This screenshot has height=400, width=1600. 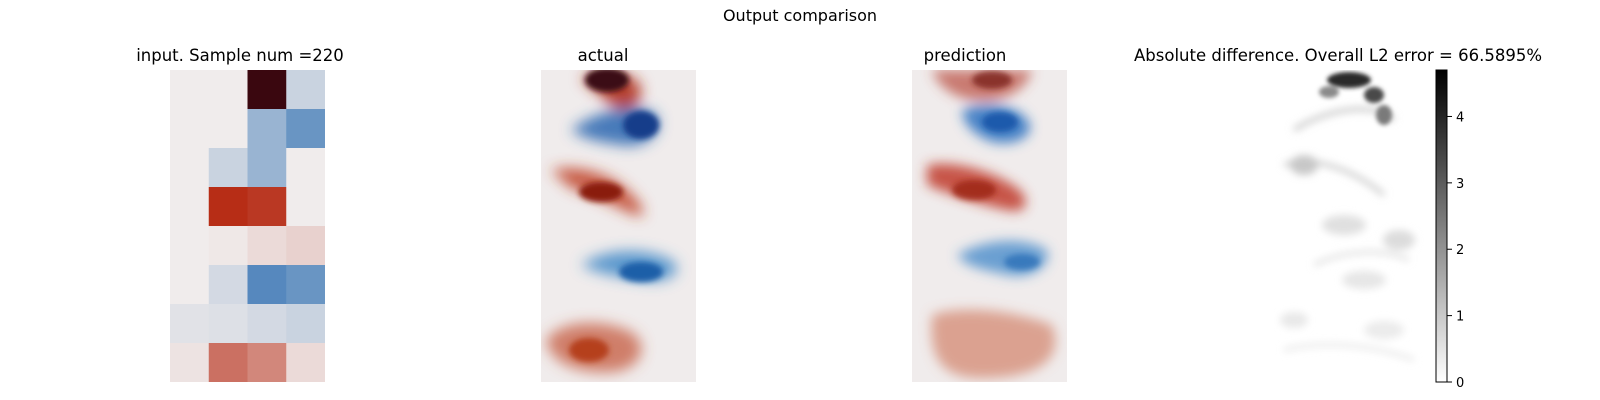 I want to click on colorbar-tick-label: 1, so click(x=1460, y=317).